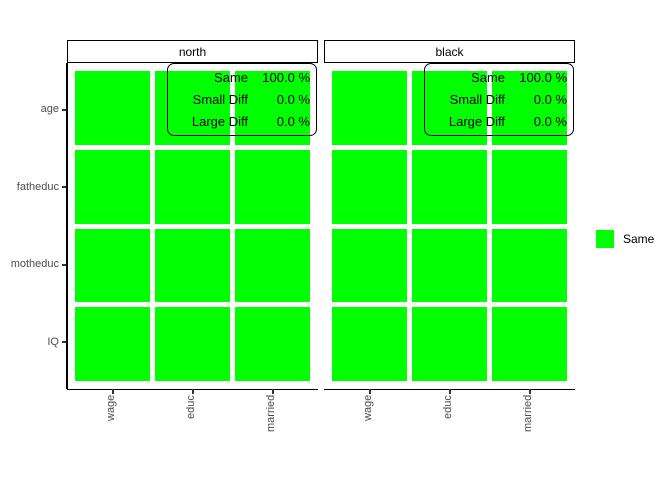  What do you see at coordinates (605, 239) in the screenshot?
I see `legend-swatch-same` at bounding box center [605, 239].